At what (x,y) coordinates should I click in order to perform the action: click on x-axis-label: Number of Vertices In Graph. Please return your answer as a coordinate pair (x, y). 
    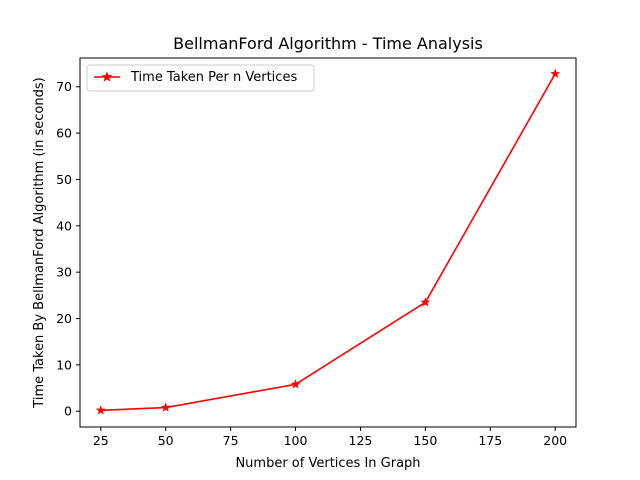
    Looking at the image, I should click on (327, 463).